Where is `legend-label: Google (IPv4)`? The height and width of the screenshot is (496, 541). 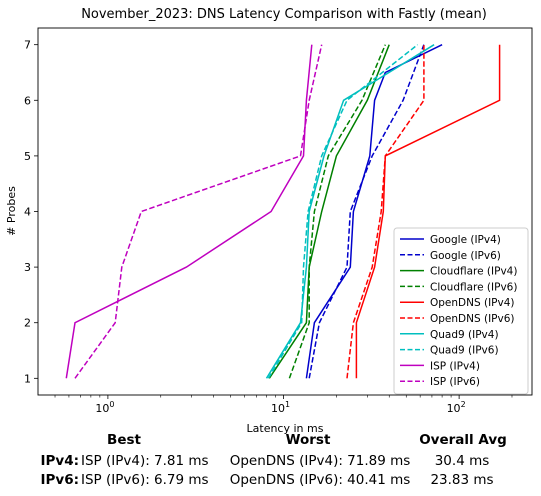
legend-label: Google (IPv4) is located at coordinates (465, 240).